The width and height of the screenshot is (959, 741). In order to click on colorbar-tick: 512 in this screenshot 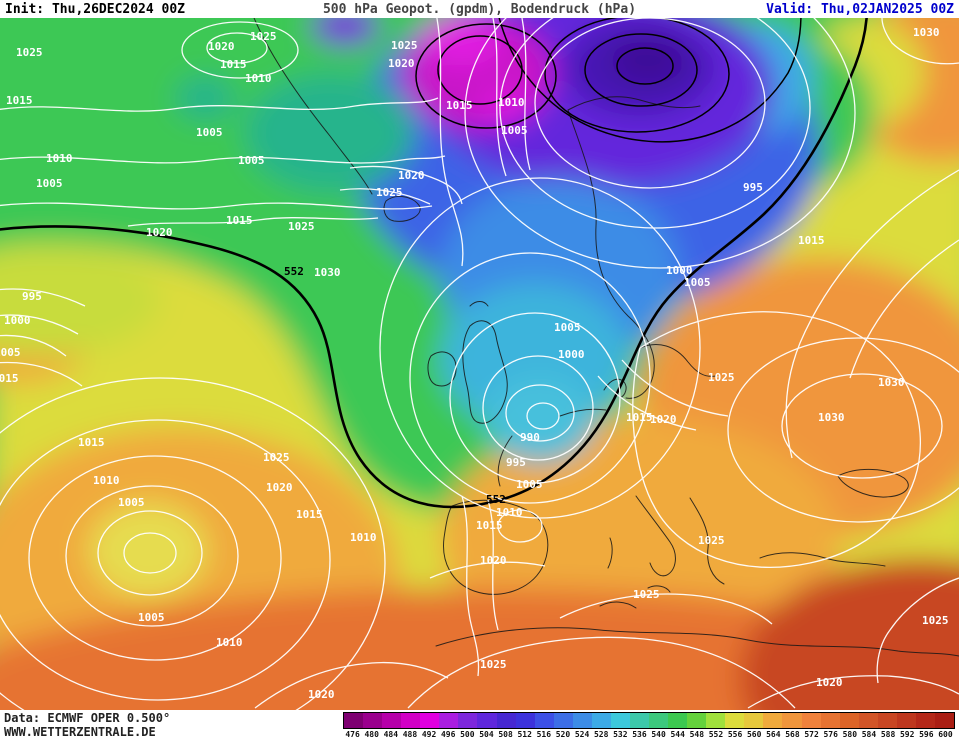, I will do `click(524, 734)`.